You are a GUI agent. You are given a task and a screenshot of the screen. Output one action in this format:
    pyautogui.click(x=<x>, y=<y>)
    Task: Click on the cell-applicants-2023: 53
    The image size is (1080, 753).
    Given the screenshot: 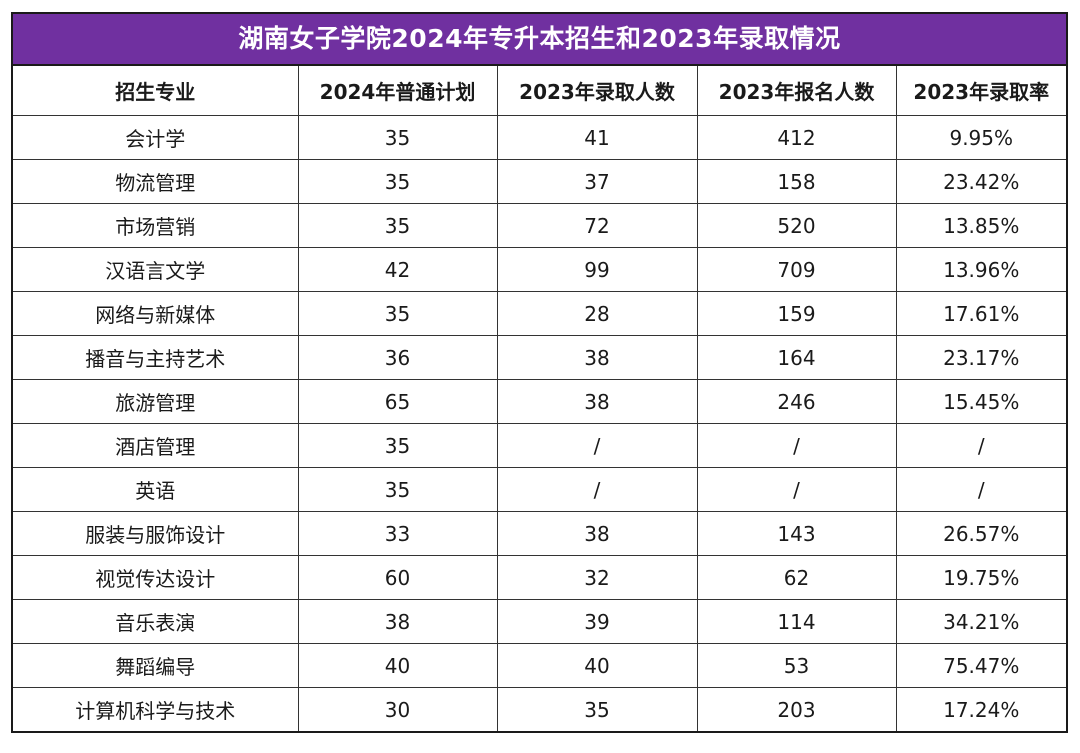 What is the action you would take?
    pyautogui.click(x=797, y=665)
    